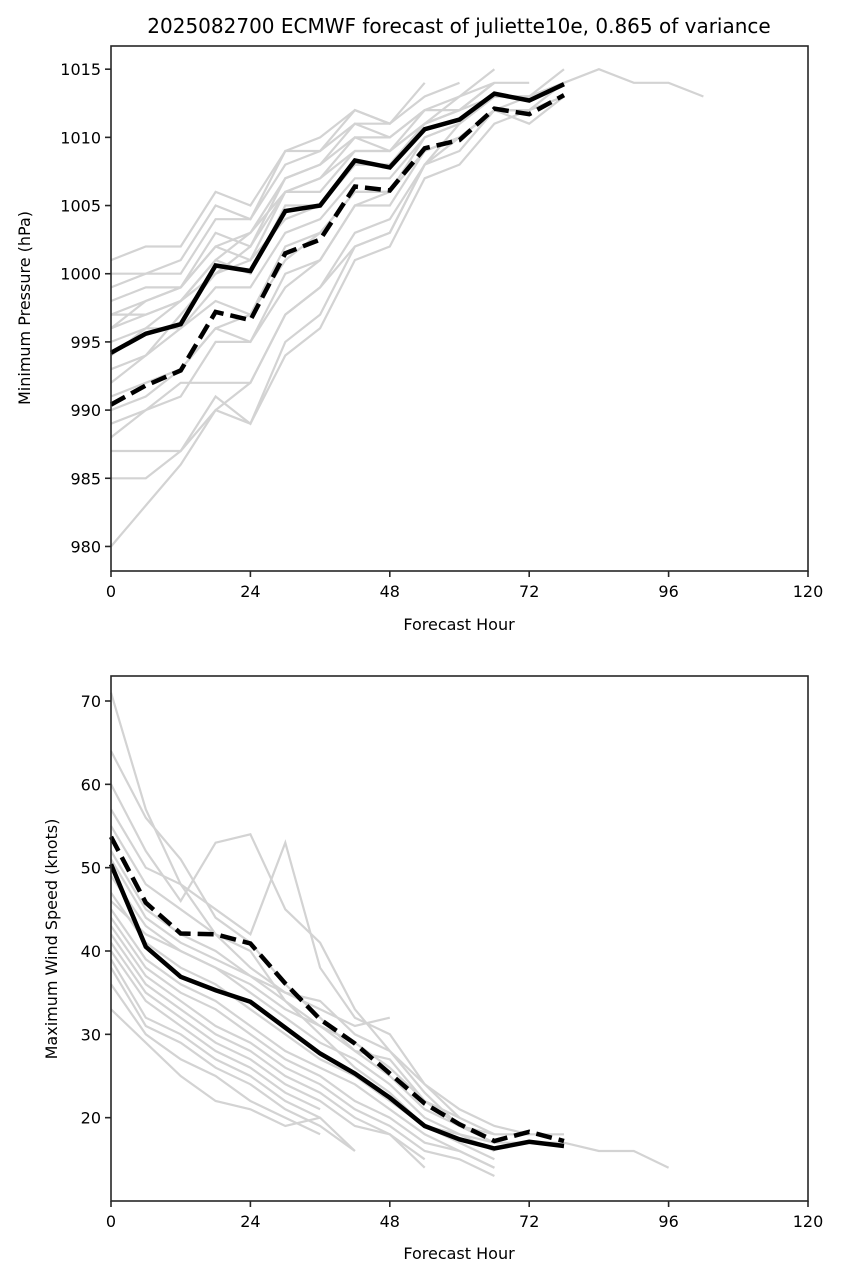 Image resolution: width=864 pixels, height=1279 pixels. Describe the element at coordinates (111, 591) in the screenshot. I see `pressure-x-tick-label: 0` at that location.